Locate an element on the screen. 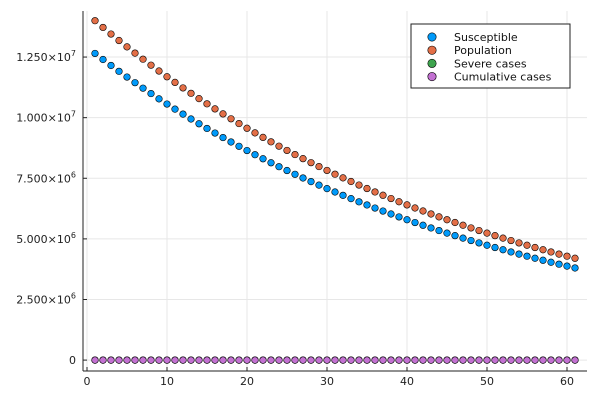  legend-box is located at coordinates (490, 56).